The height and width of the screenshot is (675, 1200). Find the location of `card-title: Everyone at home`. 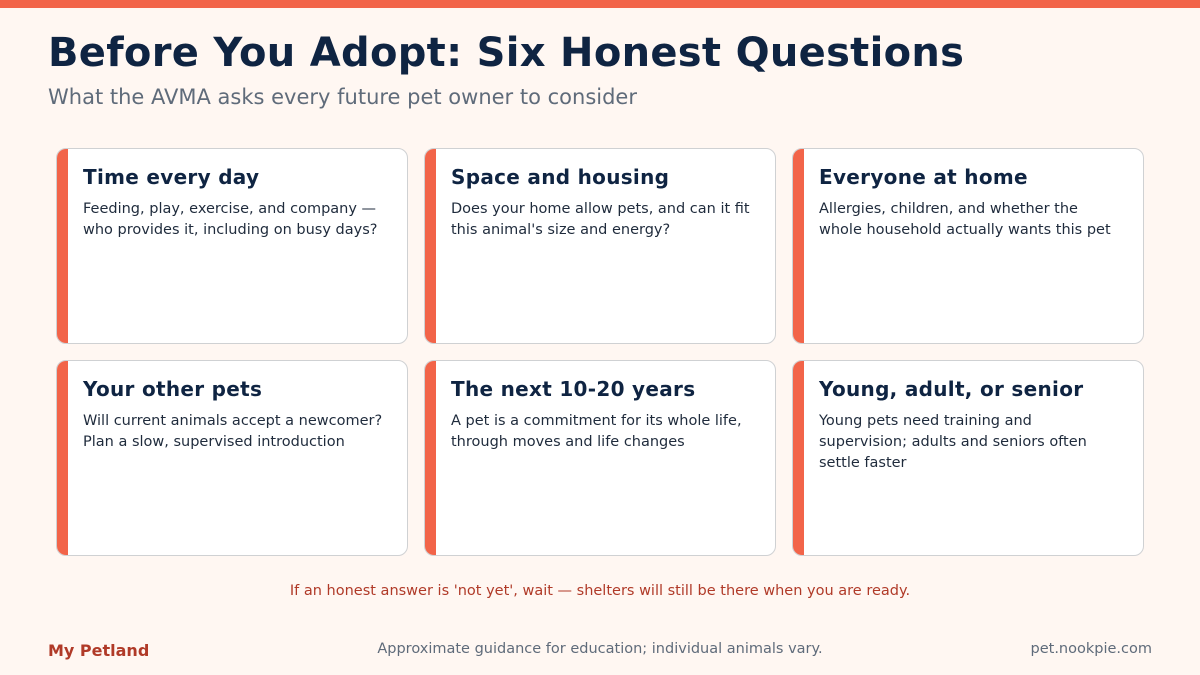

card-title: Everyone at home is located at coordinates (923, 177).